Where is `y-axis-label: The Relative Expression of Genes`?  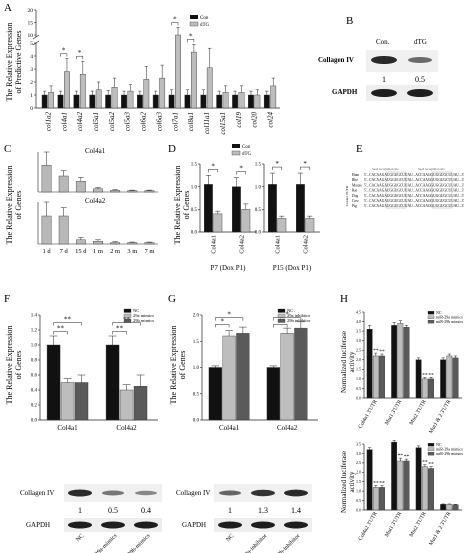 y-axis-label: The Relative Expression of Genes is located at coordinates (14, 205).